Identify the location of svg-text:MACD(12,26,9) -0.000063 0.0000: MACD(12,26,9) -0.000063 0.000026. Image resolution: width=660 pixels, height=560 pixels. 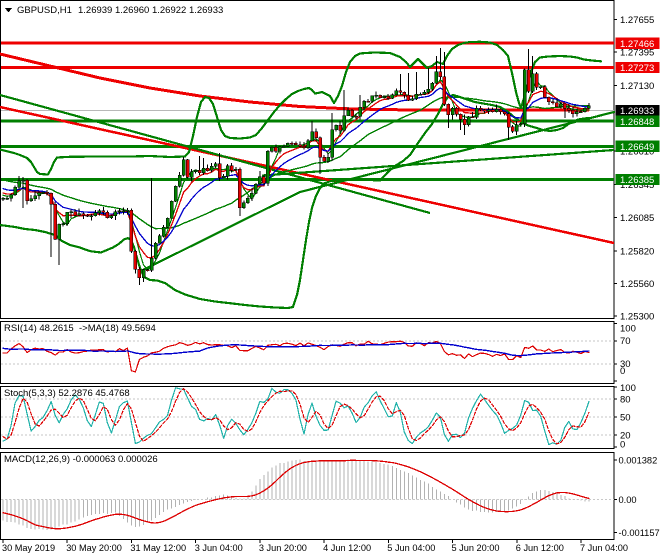
(81, 459).